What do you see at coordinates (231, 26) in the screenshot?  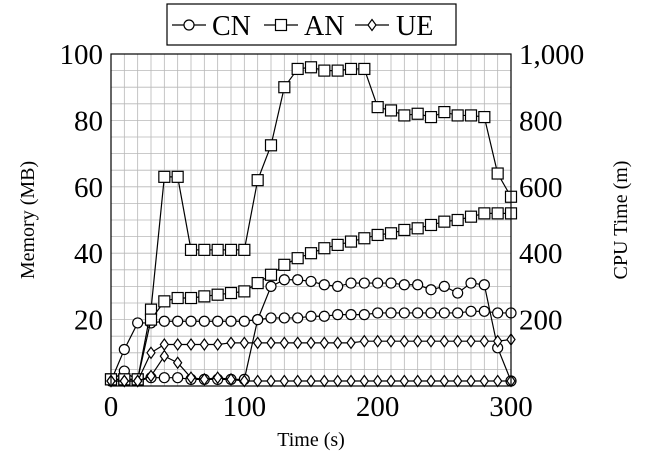 I see `legend-label: CN` at bounding box center [231, 26].